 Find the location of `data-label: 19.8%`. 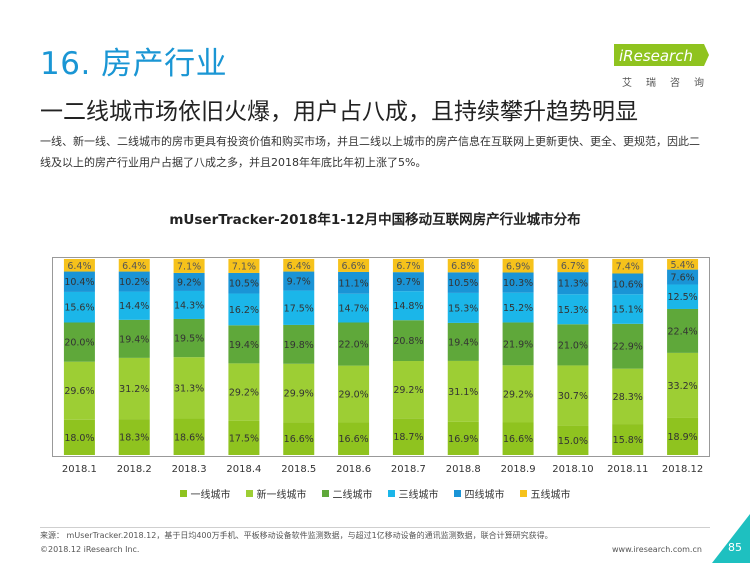

data-label: 19.8% is located at coordinates (299, 345).